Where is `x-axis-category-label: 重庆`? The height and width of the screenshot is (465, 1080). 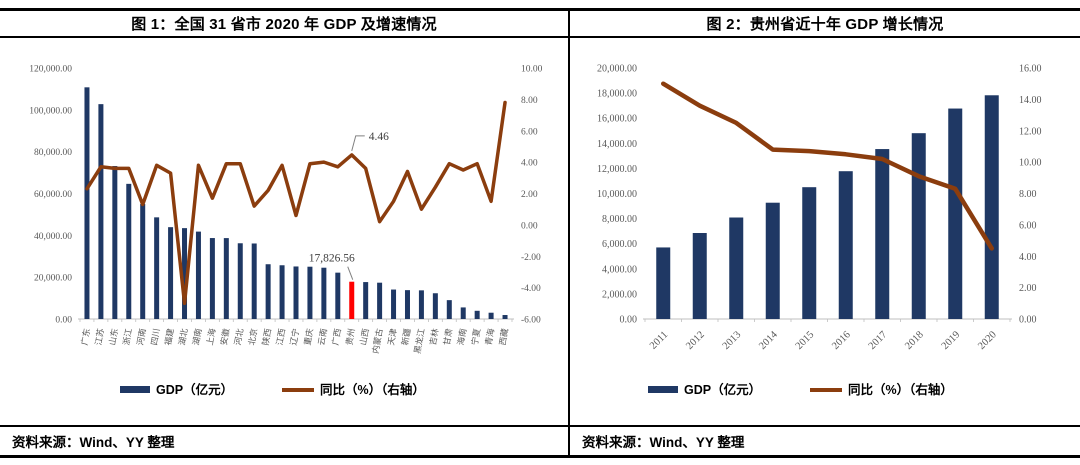
x-axis-category-label: 重庆 is located at coordinates (308, 336).